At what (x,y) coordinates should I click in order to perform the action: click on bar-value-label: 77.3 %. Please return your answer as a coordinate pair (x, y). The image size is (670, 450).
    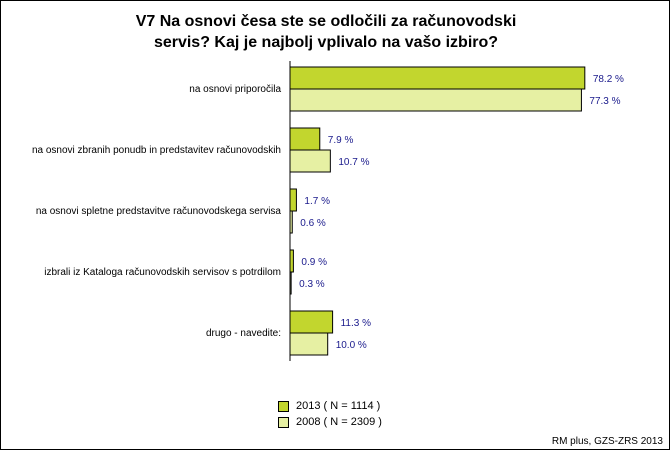
    Looking at the image, I should click on (604, 101).